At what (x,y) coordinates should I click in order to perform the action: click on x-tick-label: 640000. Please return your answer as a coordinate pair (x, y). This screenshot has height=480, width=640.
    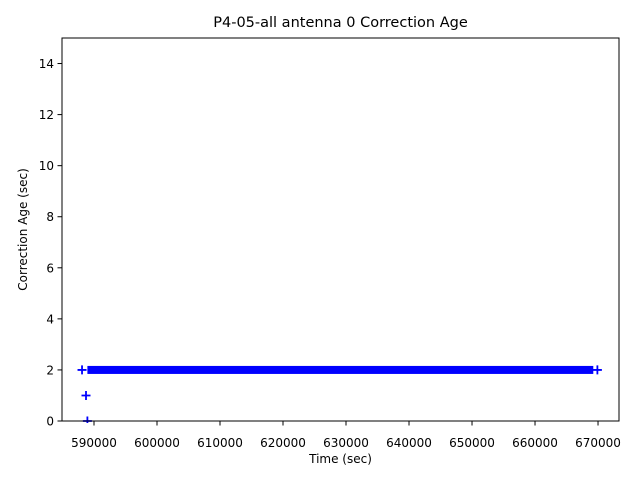
    Looking at the image, I should click on (409, 443).